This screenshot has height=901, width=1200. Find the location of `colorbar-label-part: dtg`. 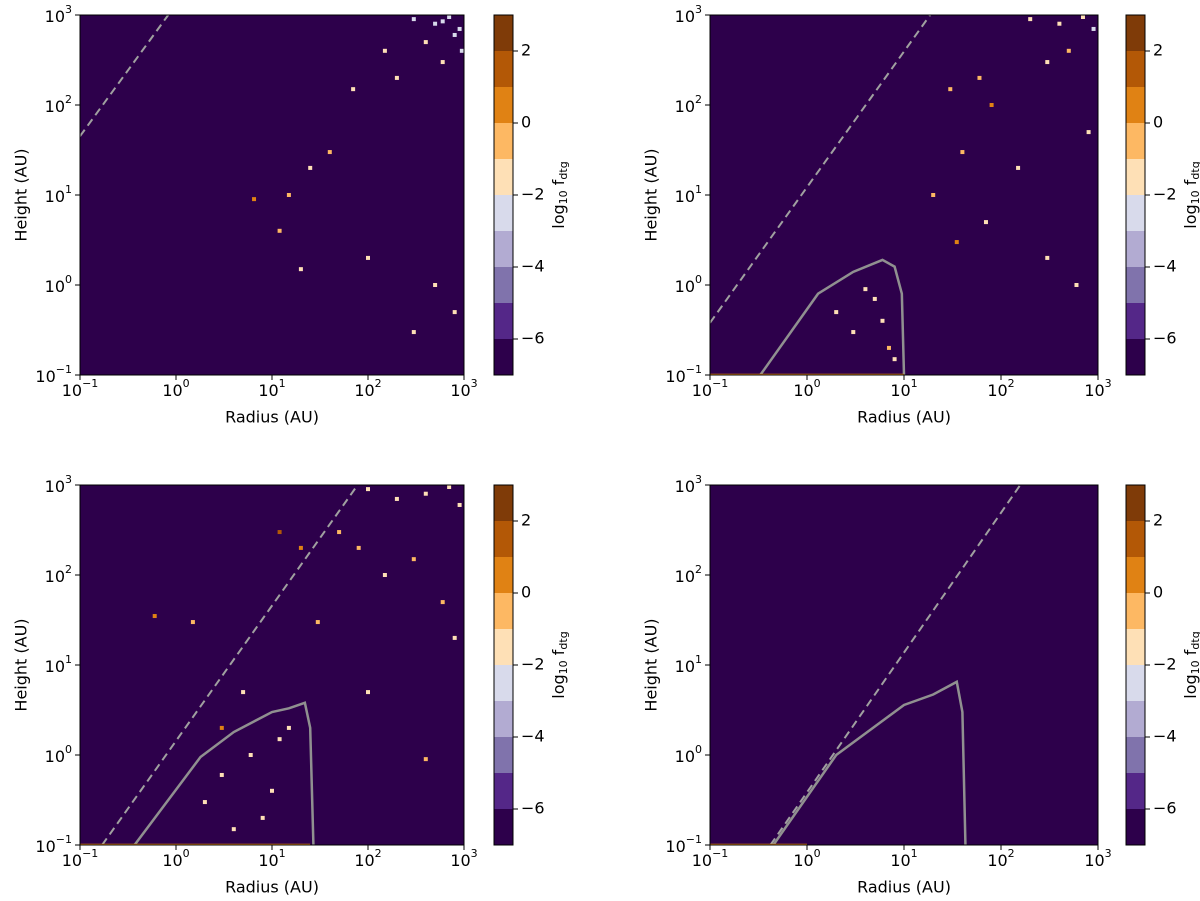

colorbar-label-part: dtg is located at coordinates (1194, 640).